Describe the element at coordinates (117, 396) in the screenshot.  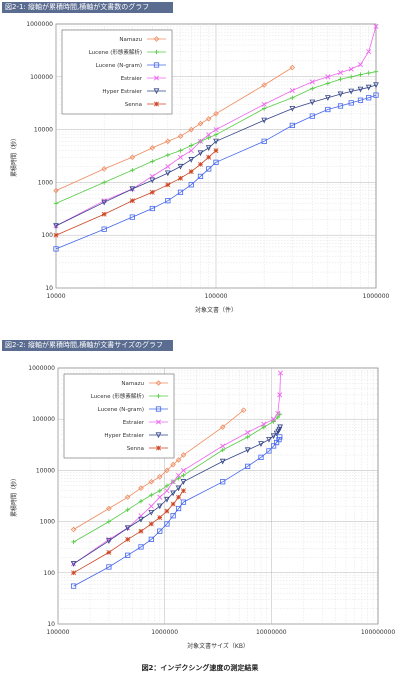
I see `legend-label: Lucene (形態素解析)` at that location.